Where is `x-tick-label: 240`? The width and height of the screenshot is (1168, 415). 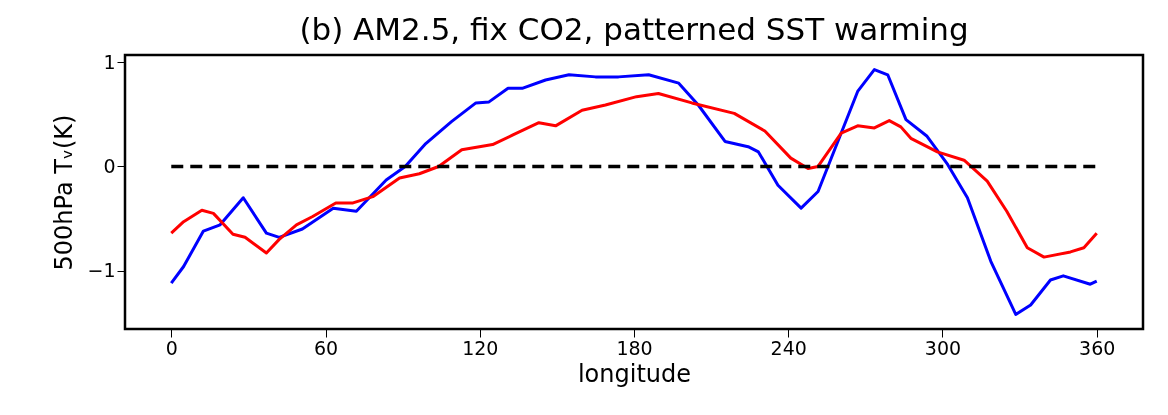 x-tick-label: 240 is located at coordinates (788, 347).